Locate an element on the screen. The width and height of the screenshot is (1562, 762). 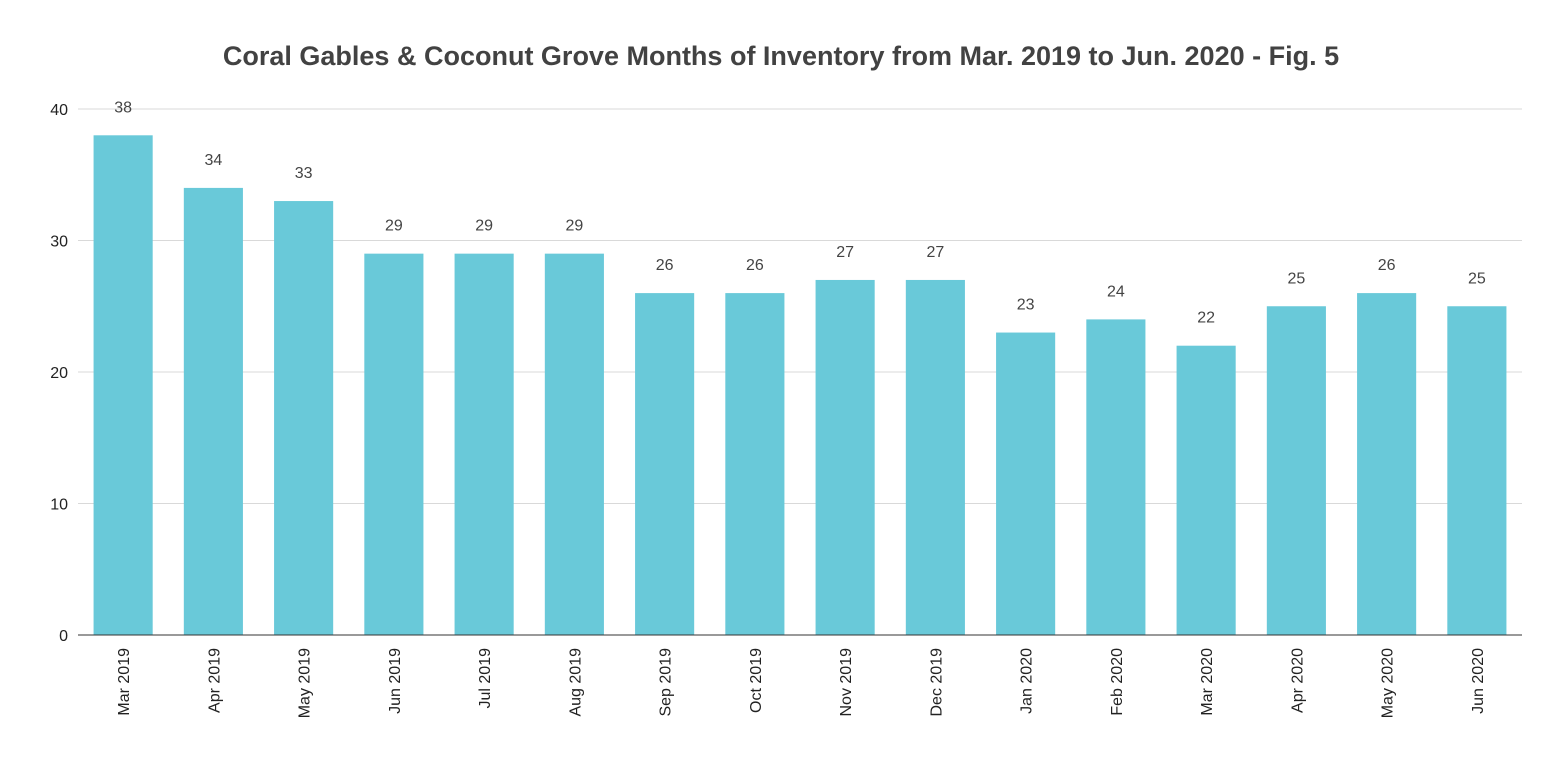
x-tick-label: Aug 2019 is located at coordinates (575, 682).